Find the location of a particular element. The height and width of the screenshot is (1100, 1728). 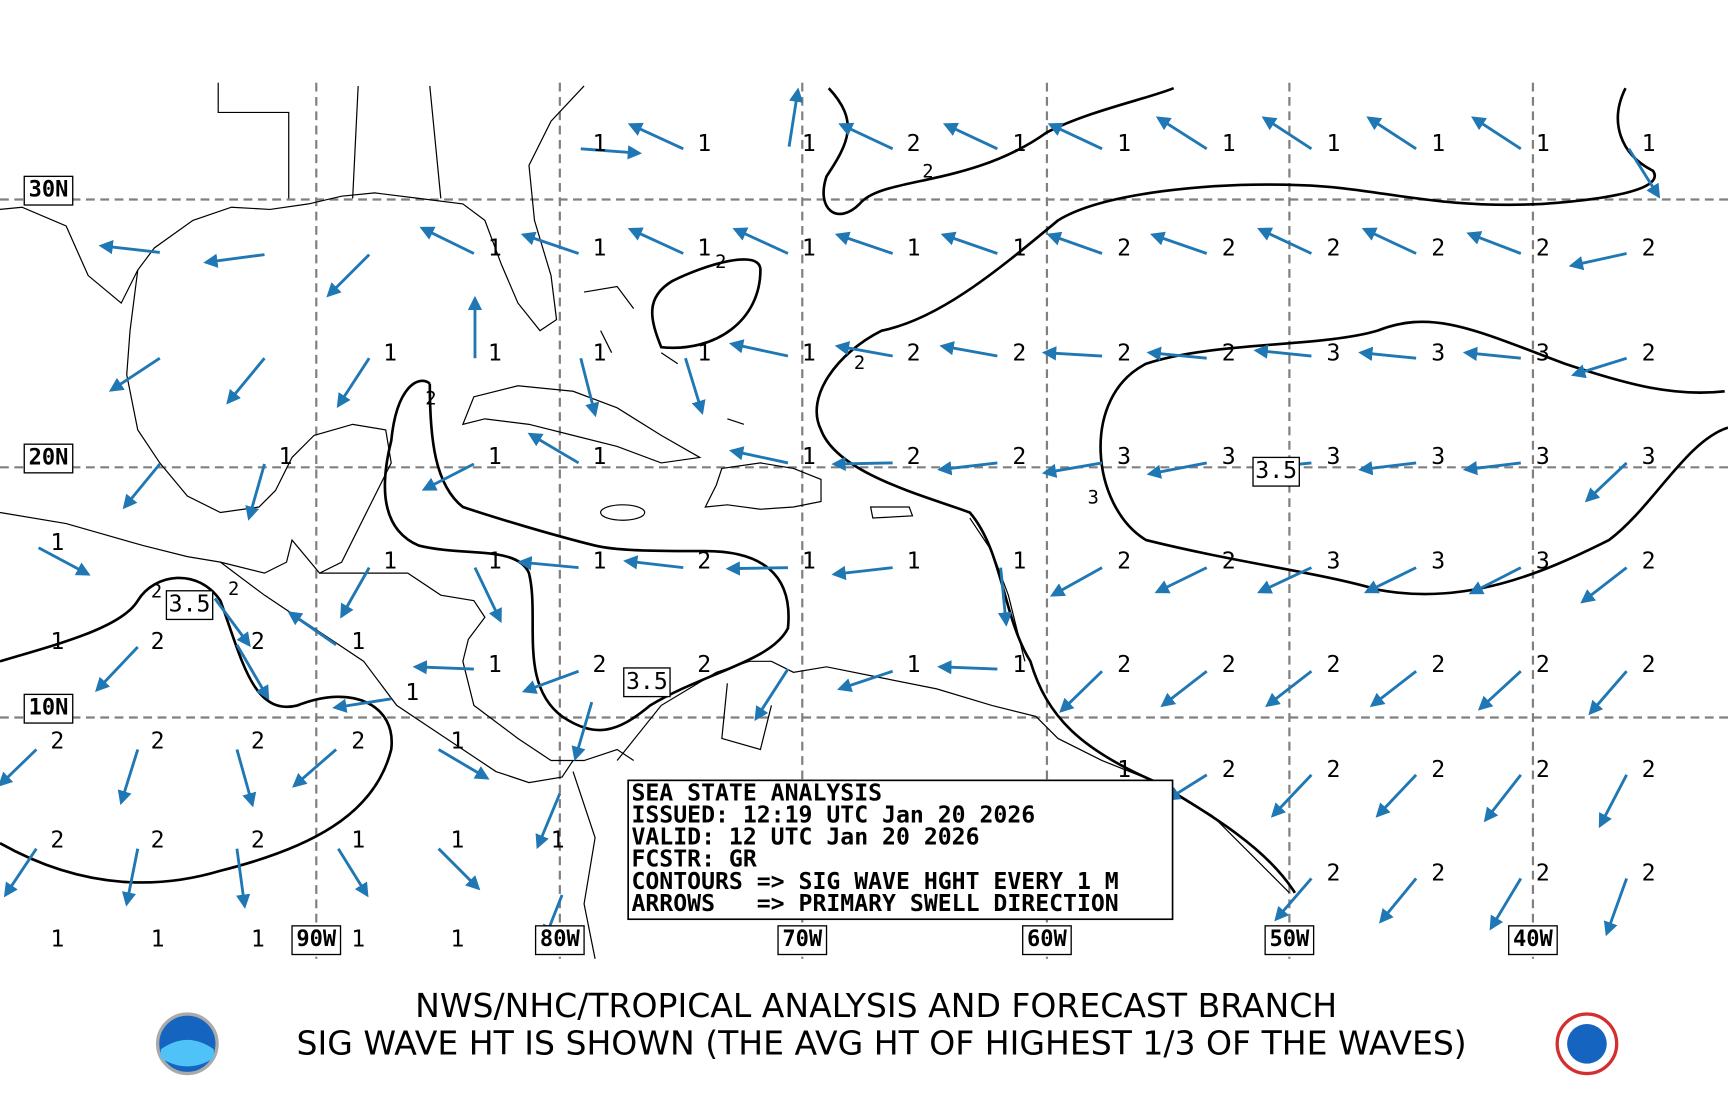

info-line: VALID: 12 UTC Jan 20 2026 is located at coordinates (805, 837).